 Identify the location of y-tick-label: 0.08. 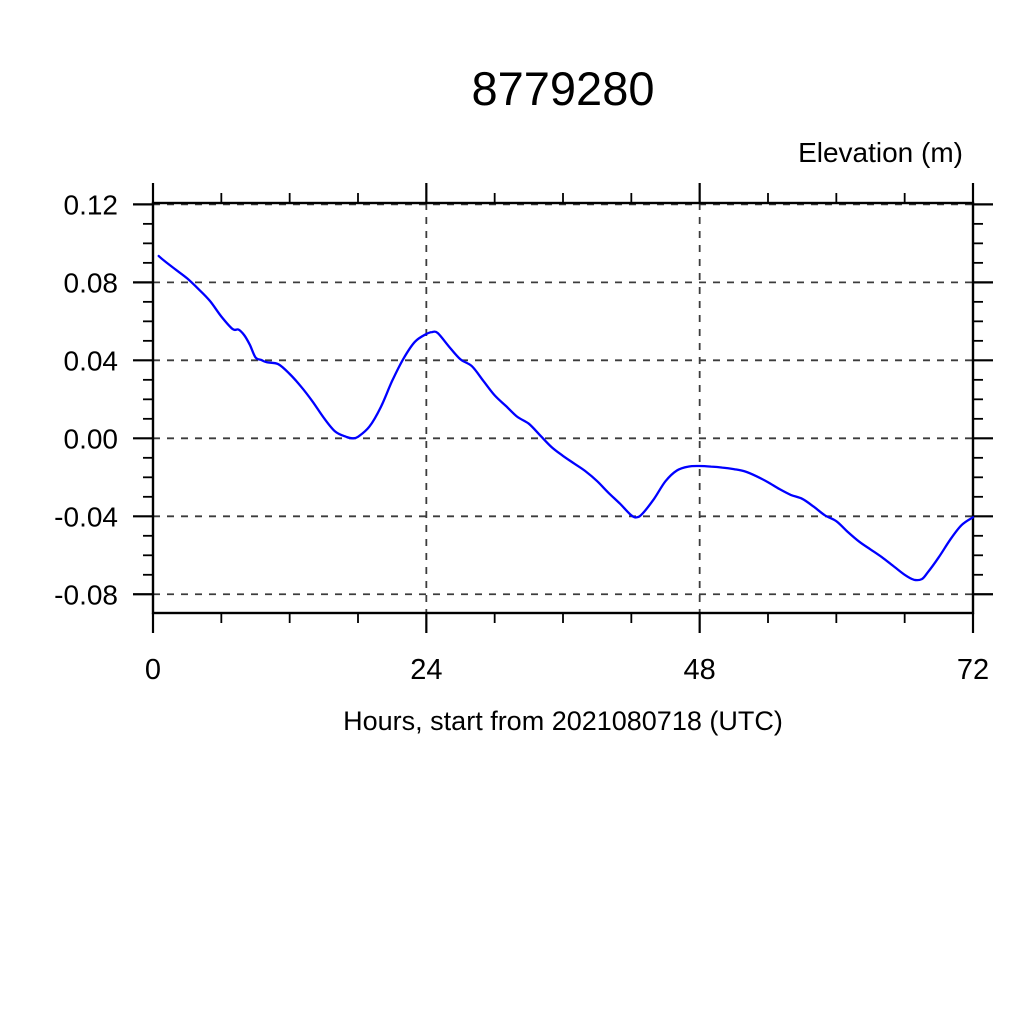
(91, 282).